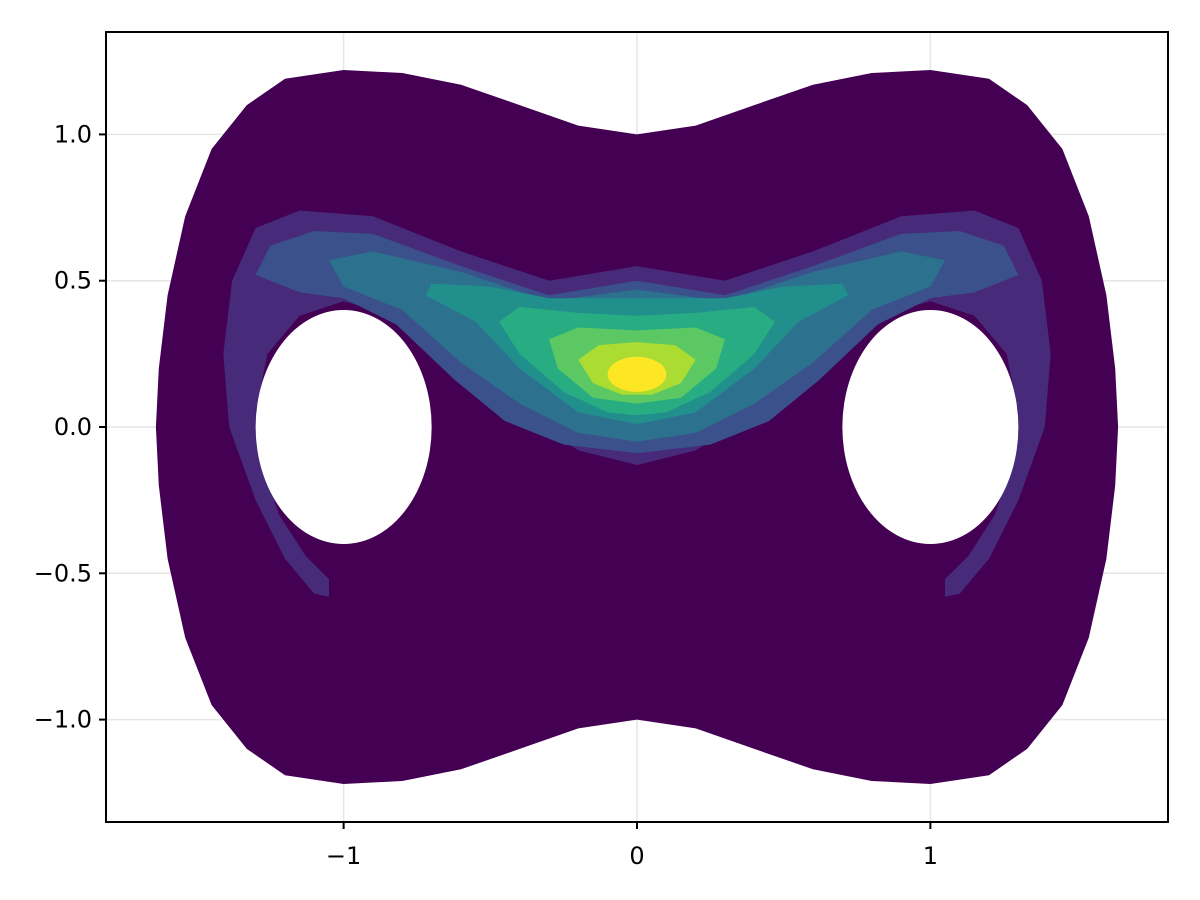 The height and width of the screenshot is (900, 1200). I want to click on right-hole, so click(930, 427).